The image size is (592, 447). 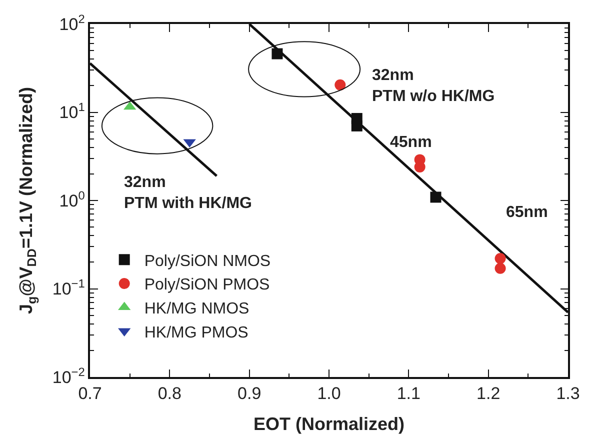 I want to click on y-tick-label: 10$^{−2}$, so click(x=69, y=375).